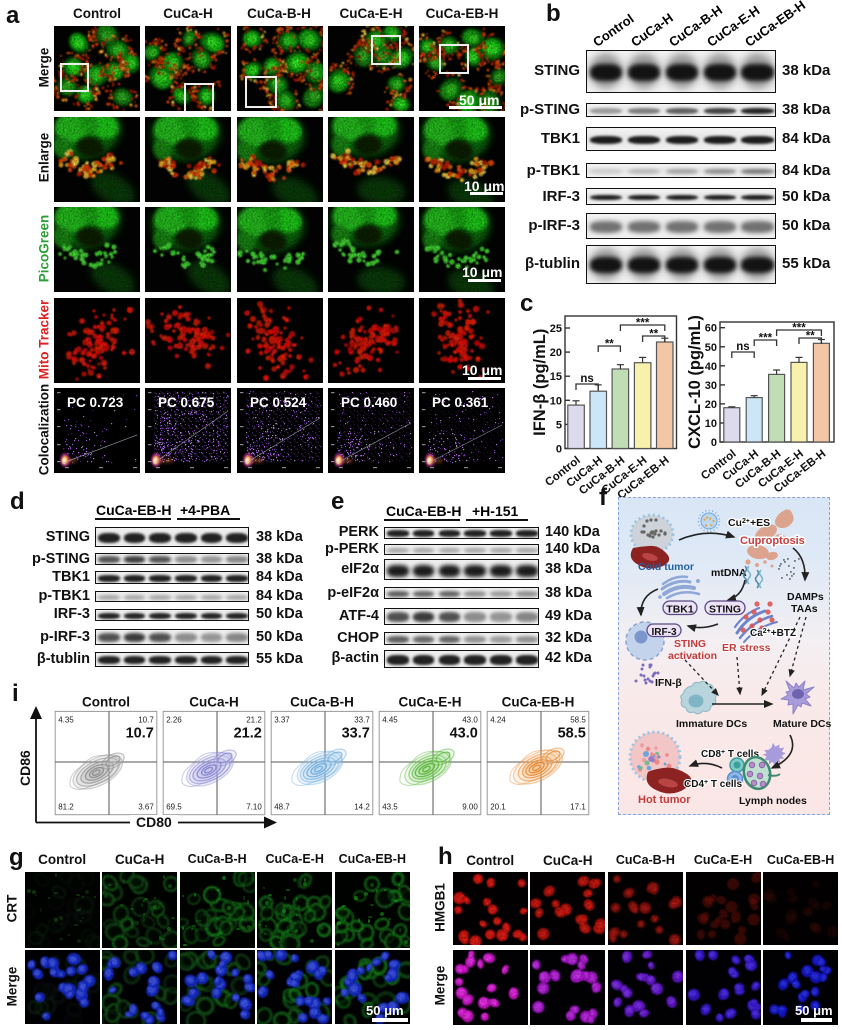 The image size is (842, 1030). What do you see at coordinates (498, 807) in the screenshot?
I see `svg-text: 20.1` at bounding box center [498, 807].